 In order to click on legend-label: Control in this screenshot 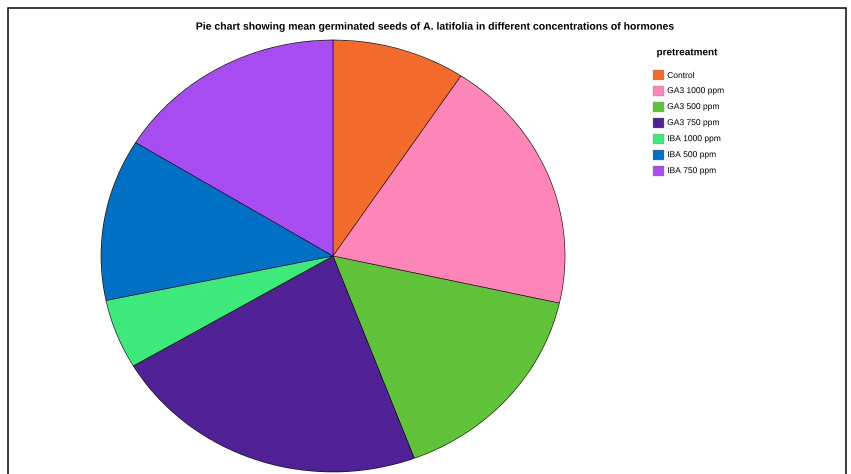, I will do `click(681, 75)`.